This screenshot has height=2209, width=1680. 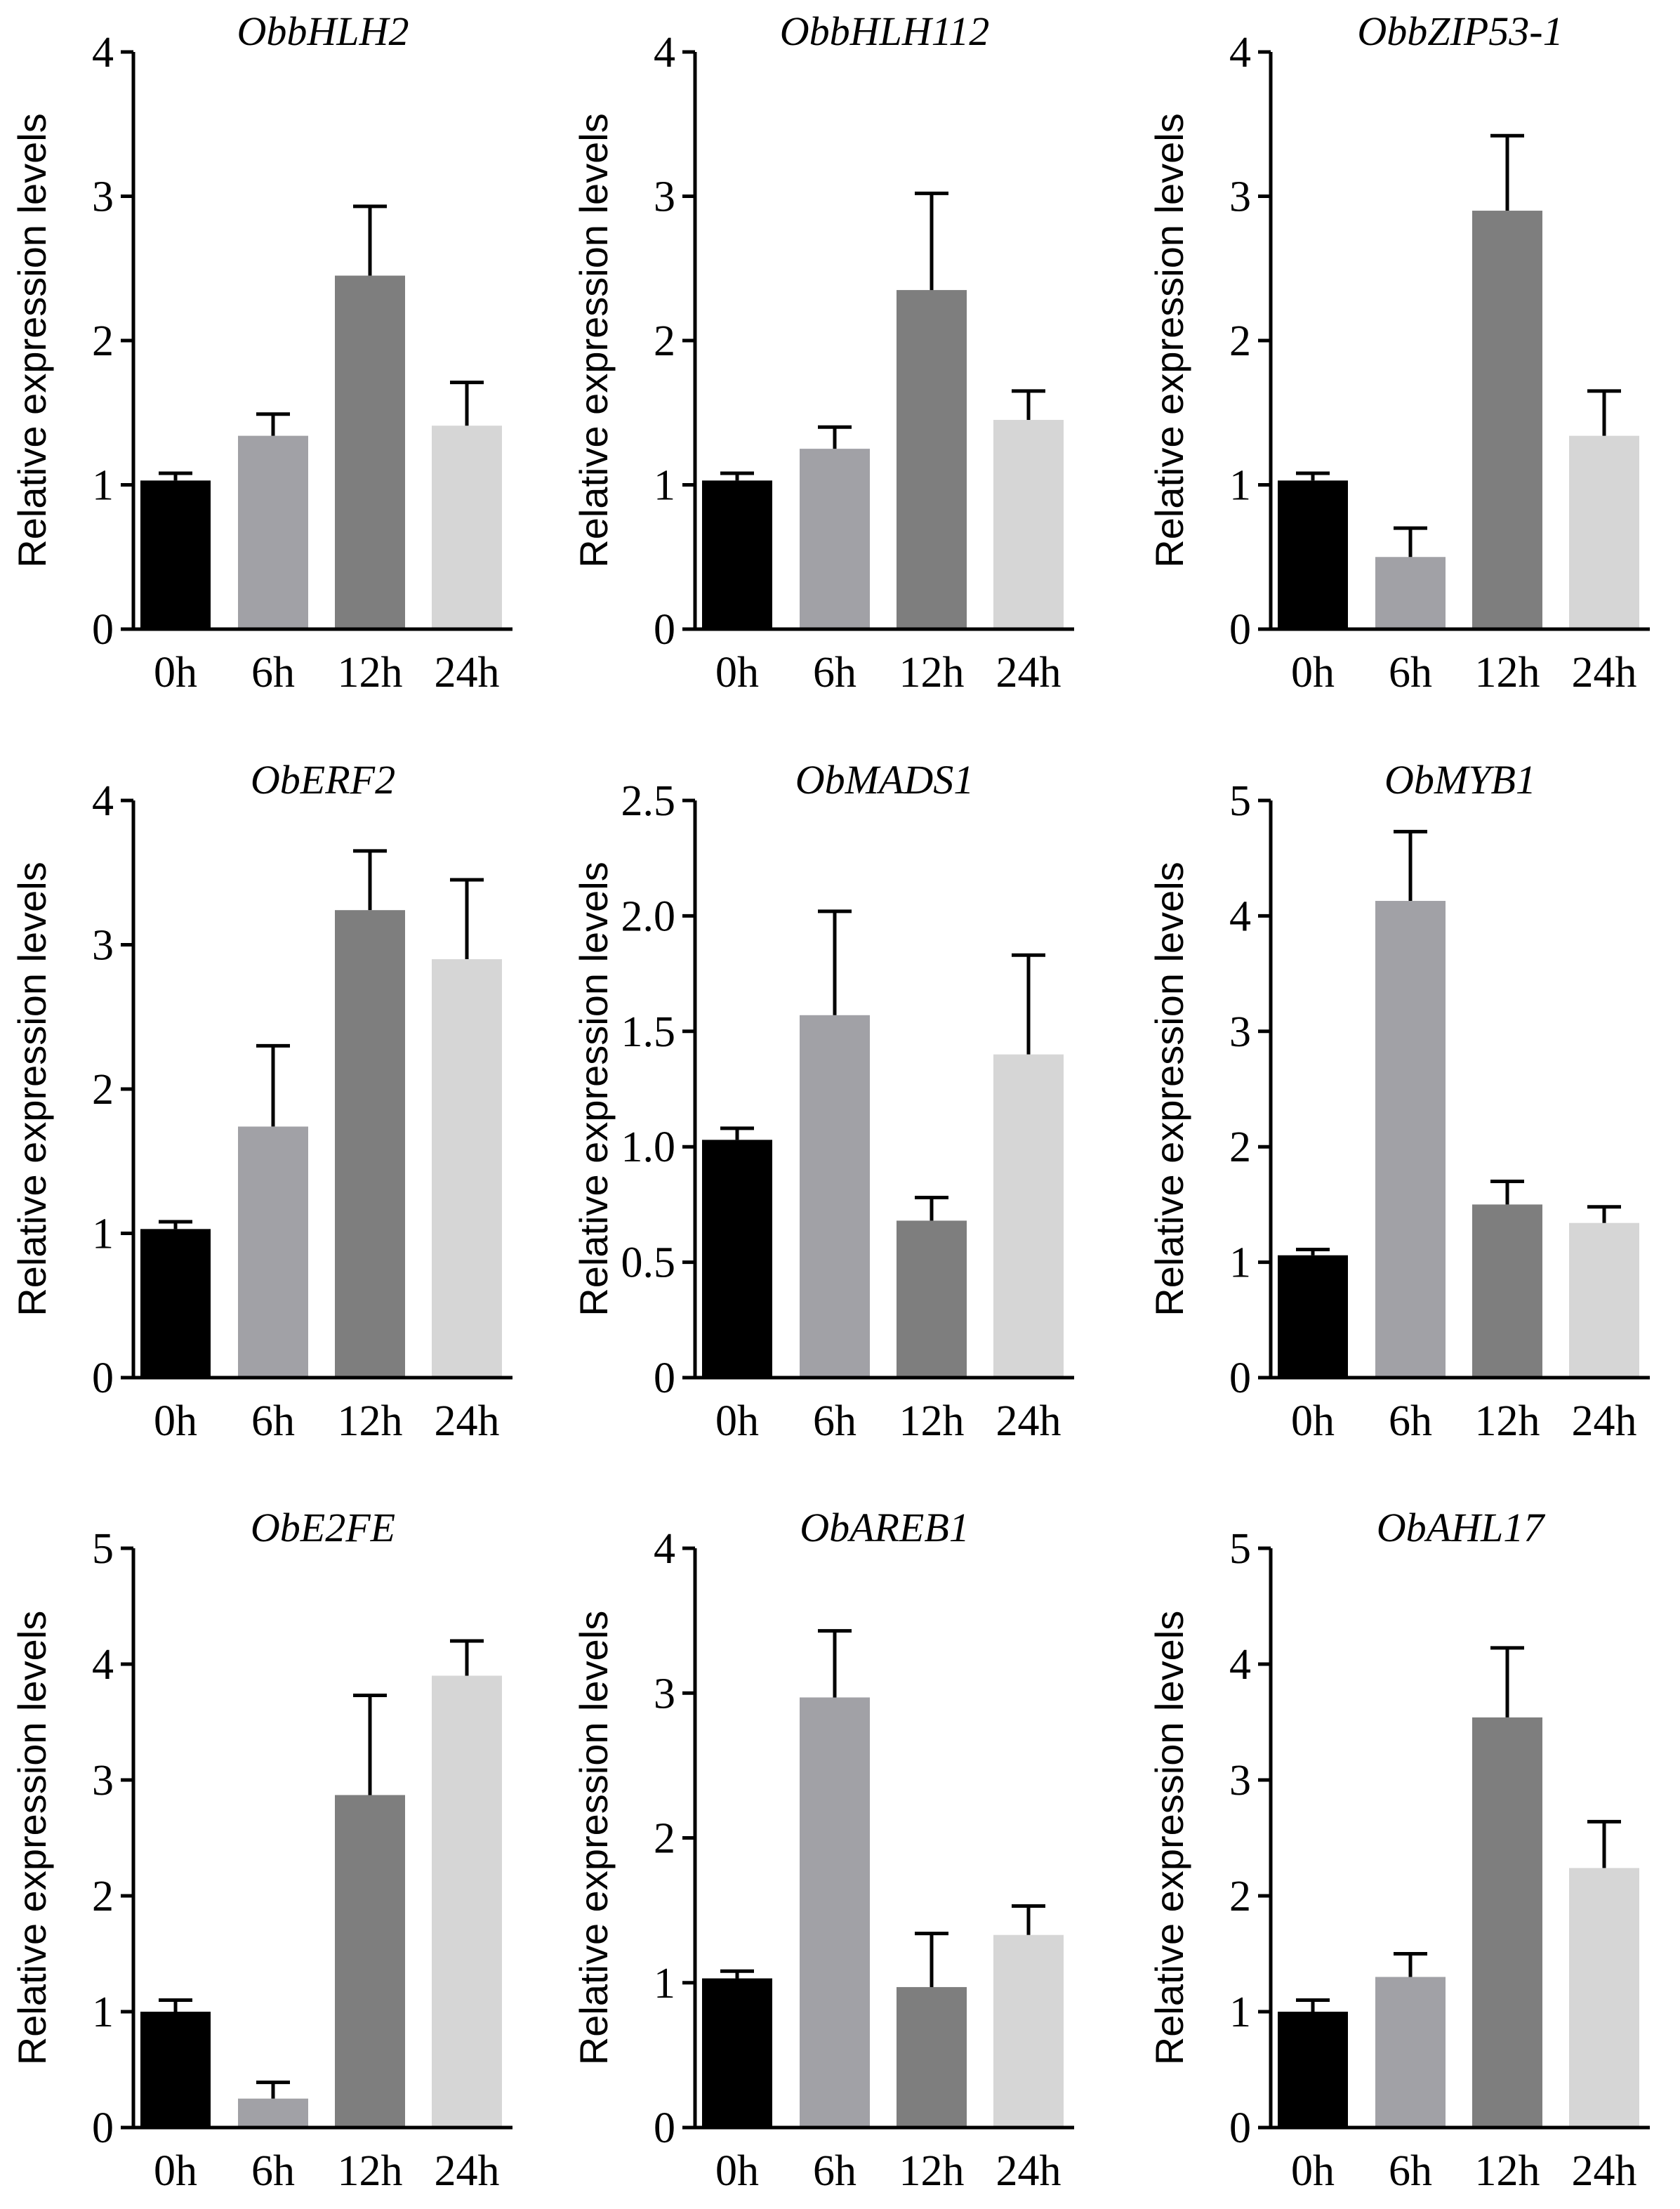 I want to click on chart-title: ObAHL17, so click(x=1461, y=1527).